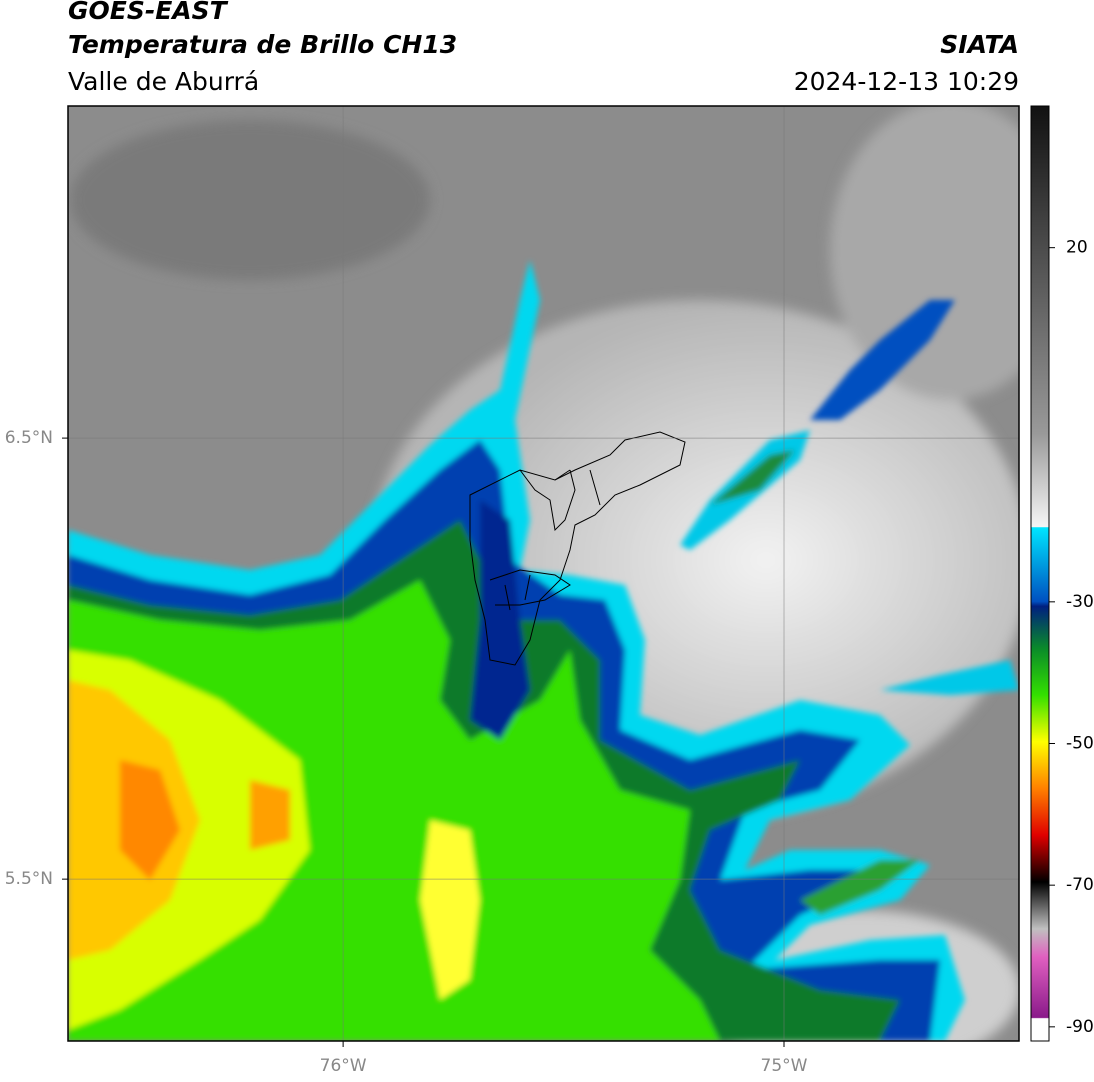  I want to click on colorbar-tick-label: -90, so click(1080, 1027).